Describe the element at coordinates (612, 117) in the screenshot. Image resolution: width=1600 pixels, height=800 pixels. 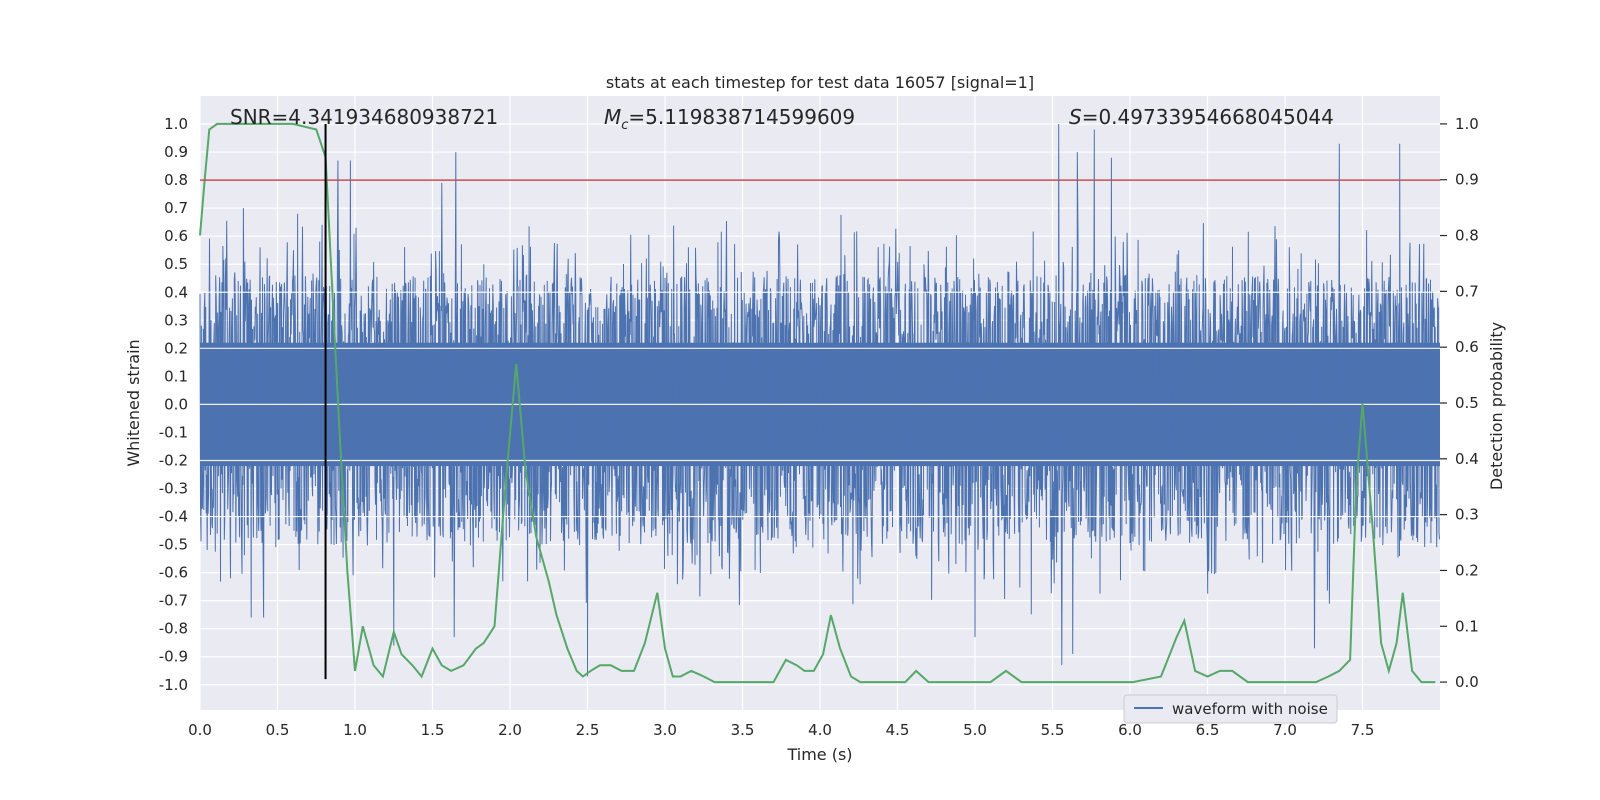
I see `mc-symbol: M` at that location.